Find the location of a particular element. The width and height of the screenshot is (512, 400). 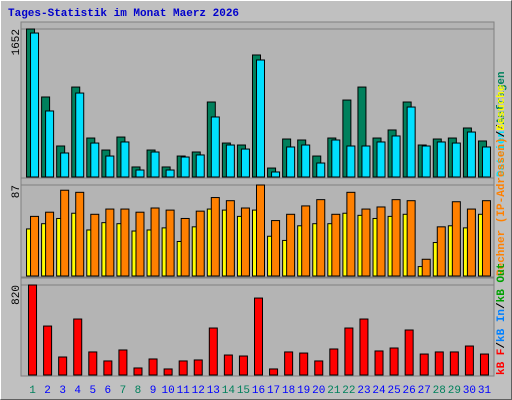

x-tick-label: 24 is located at coordinates (379, 391).